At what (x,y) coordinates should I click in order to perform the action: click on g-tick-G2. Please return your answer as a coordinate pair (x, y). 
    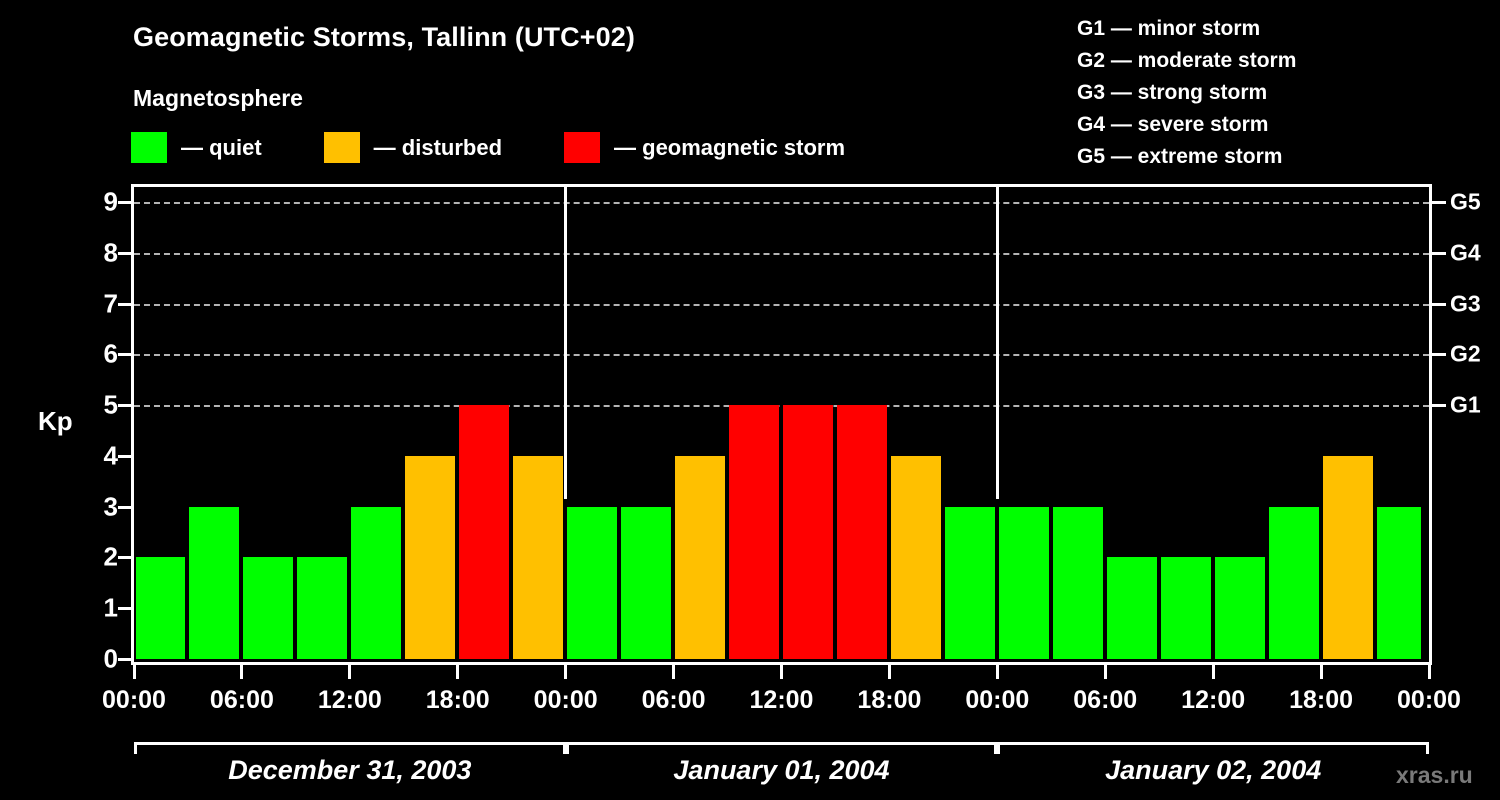
    Looking at the image, I should click on (1439, 355).